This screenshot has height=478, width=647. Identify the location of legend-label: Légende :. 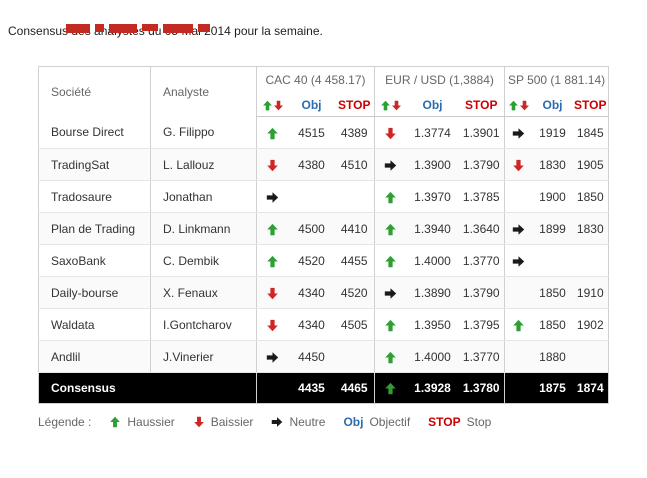
(65, 422).